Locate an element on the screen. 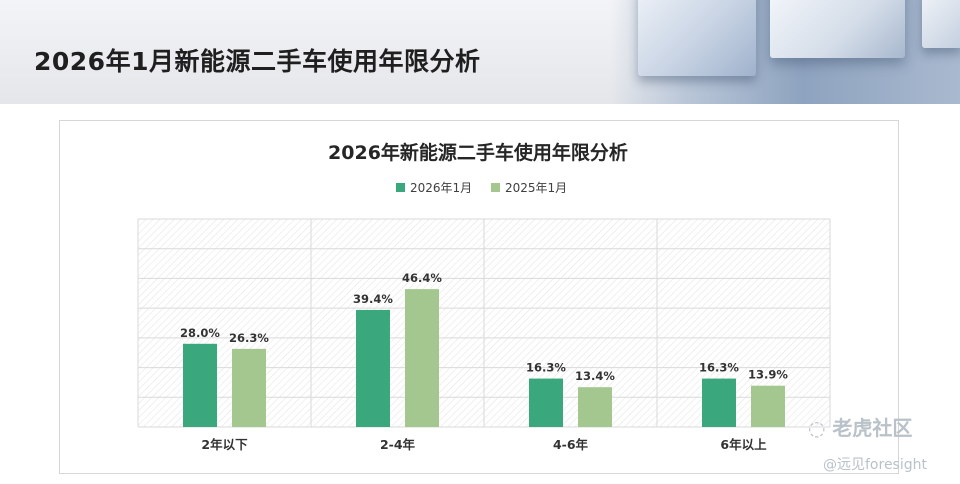  data-label: 39.4% is located at coordinates (373, 299).